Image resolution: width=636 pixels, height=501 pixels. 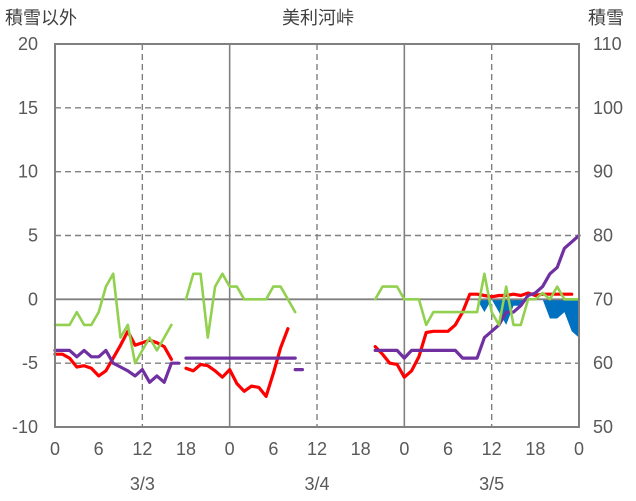 What do you see at coordinates (28, 172) in the screenshot?
I see `y-left-tick-label: 10` at bounding box center [28, 172].